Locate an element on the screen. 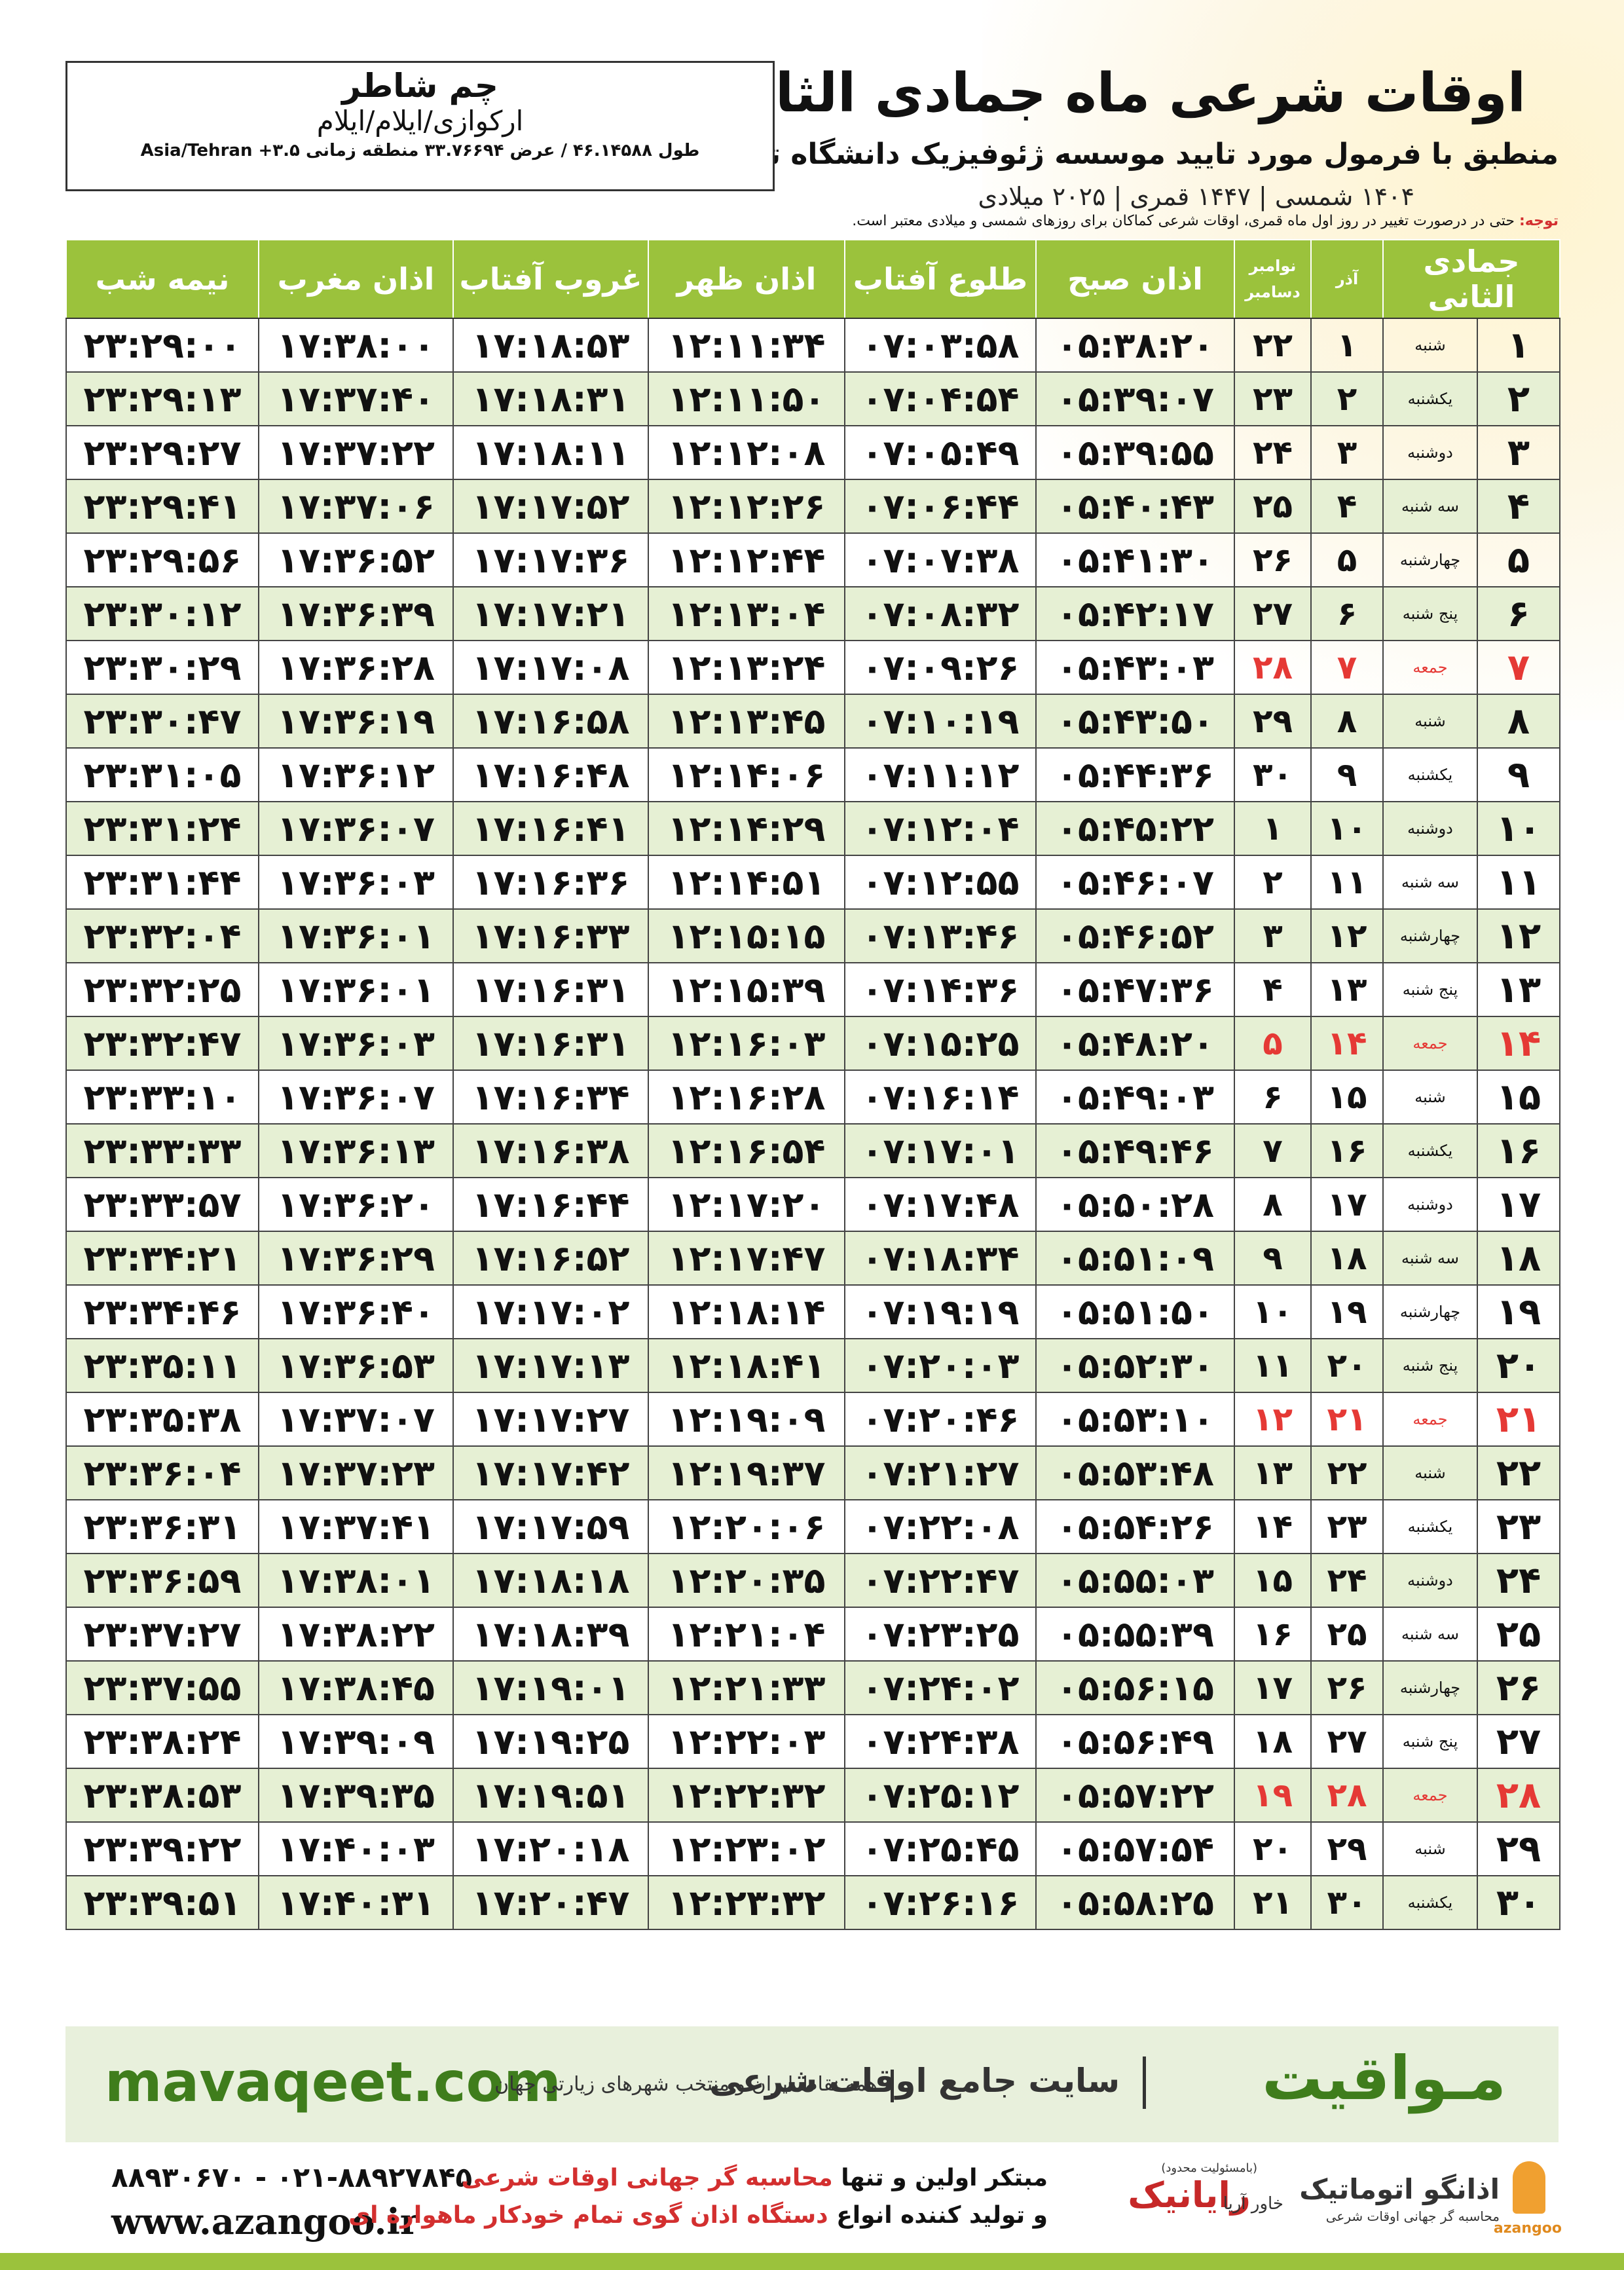 The width and height of the screenshot is (1624, 2270). logo-azangoo-en: azangoo is located at coordinates (1527, 2228).